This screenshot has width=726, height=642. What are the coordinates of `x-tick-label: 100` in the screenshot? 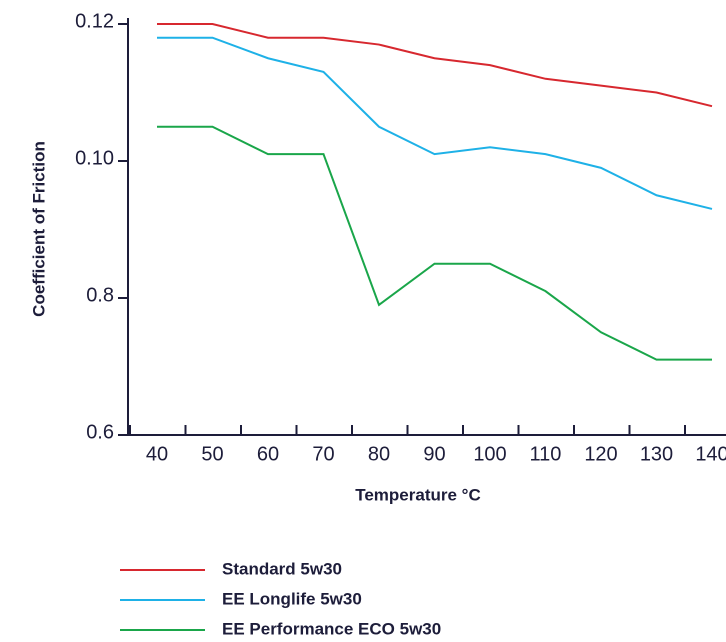 It's located at (489, 454).